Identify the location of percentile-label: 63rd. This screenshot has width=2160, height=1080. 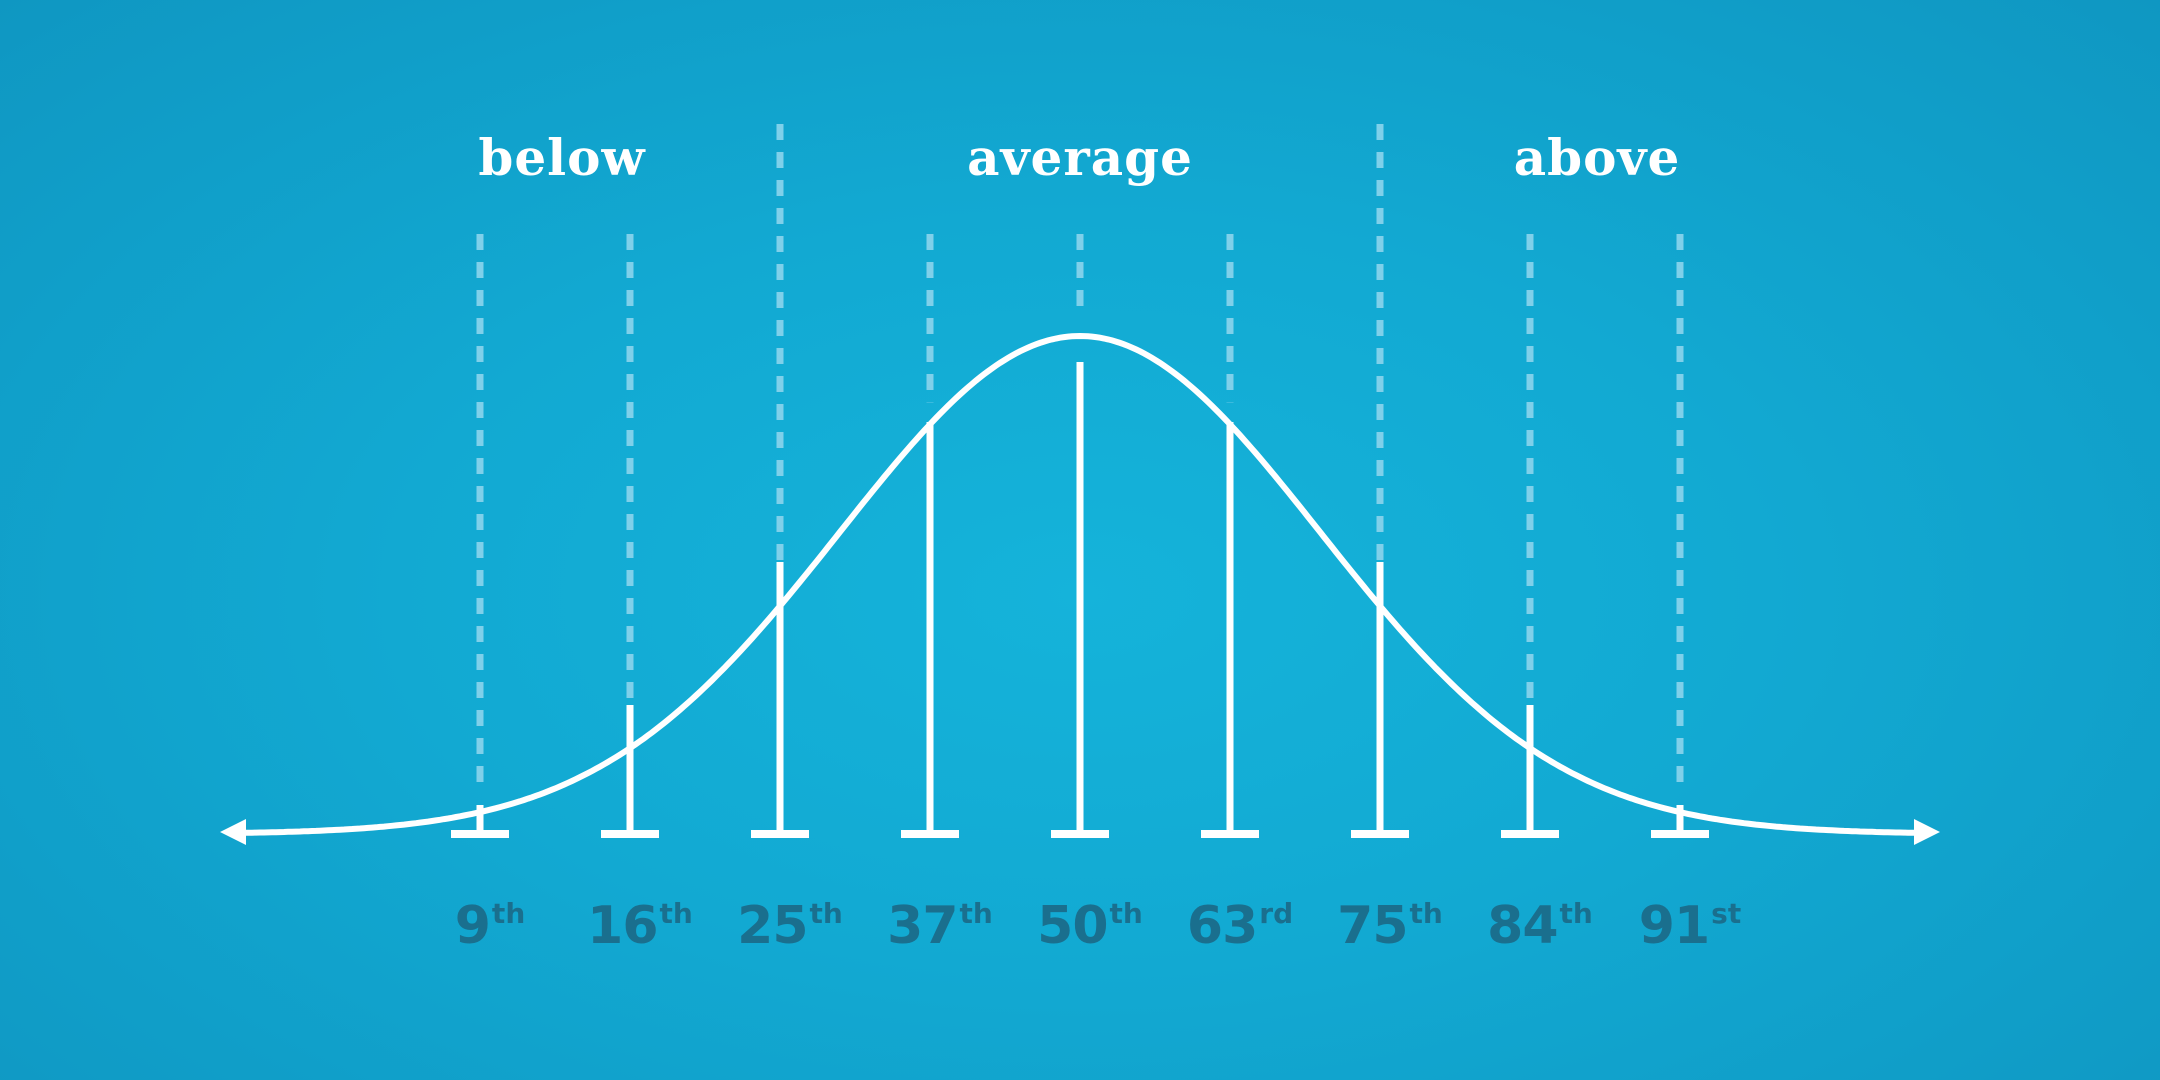
(1240, 926).